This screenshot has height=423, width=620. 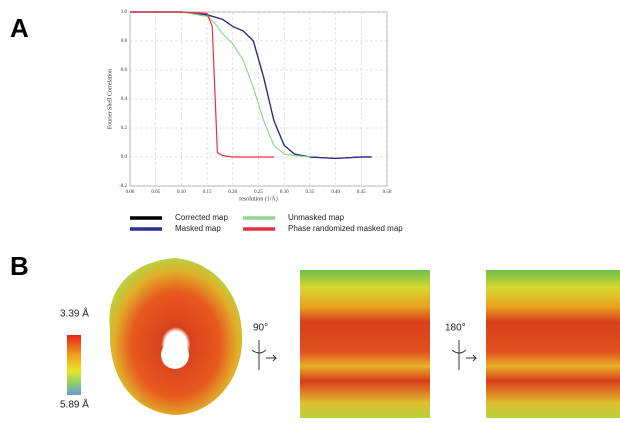 I want to click on x-tick-label: 0.20, so click(x=232, y=192).